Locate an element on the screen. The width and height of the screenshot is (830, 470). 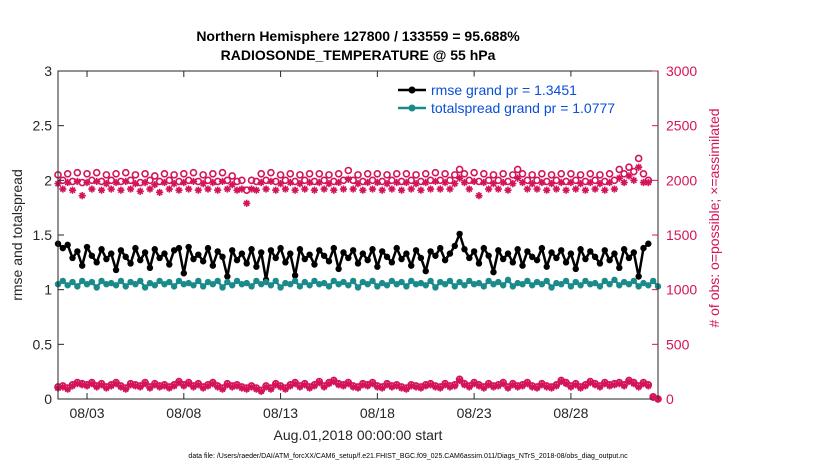
y-left-tick-label: 3 is located at coordinates (48, 71).